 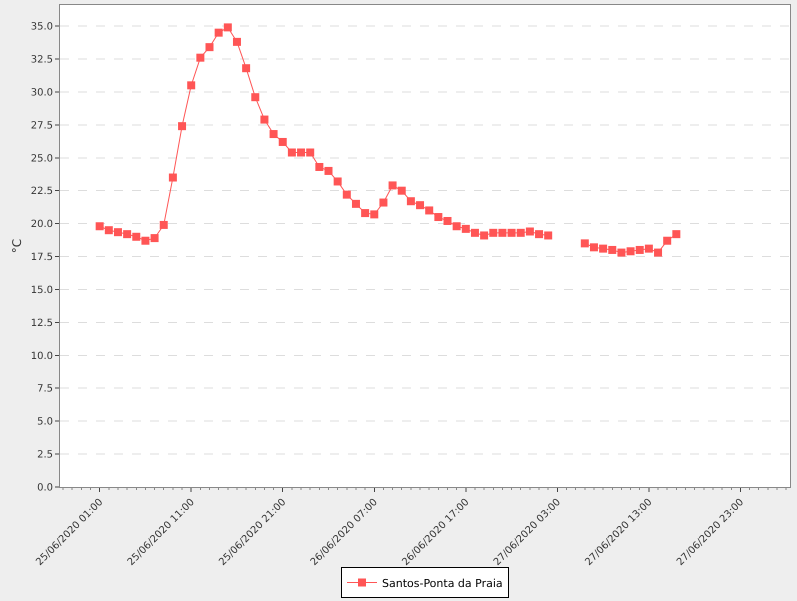 What do you see at coordinates (41, 356) in the screenshot?
I see `y-tick-label: 10.0` at bounding box center [41, 356].